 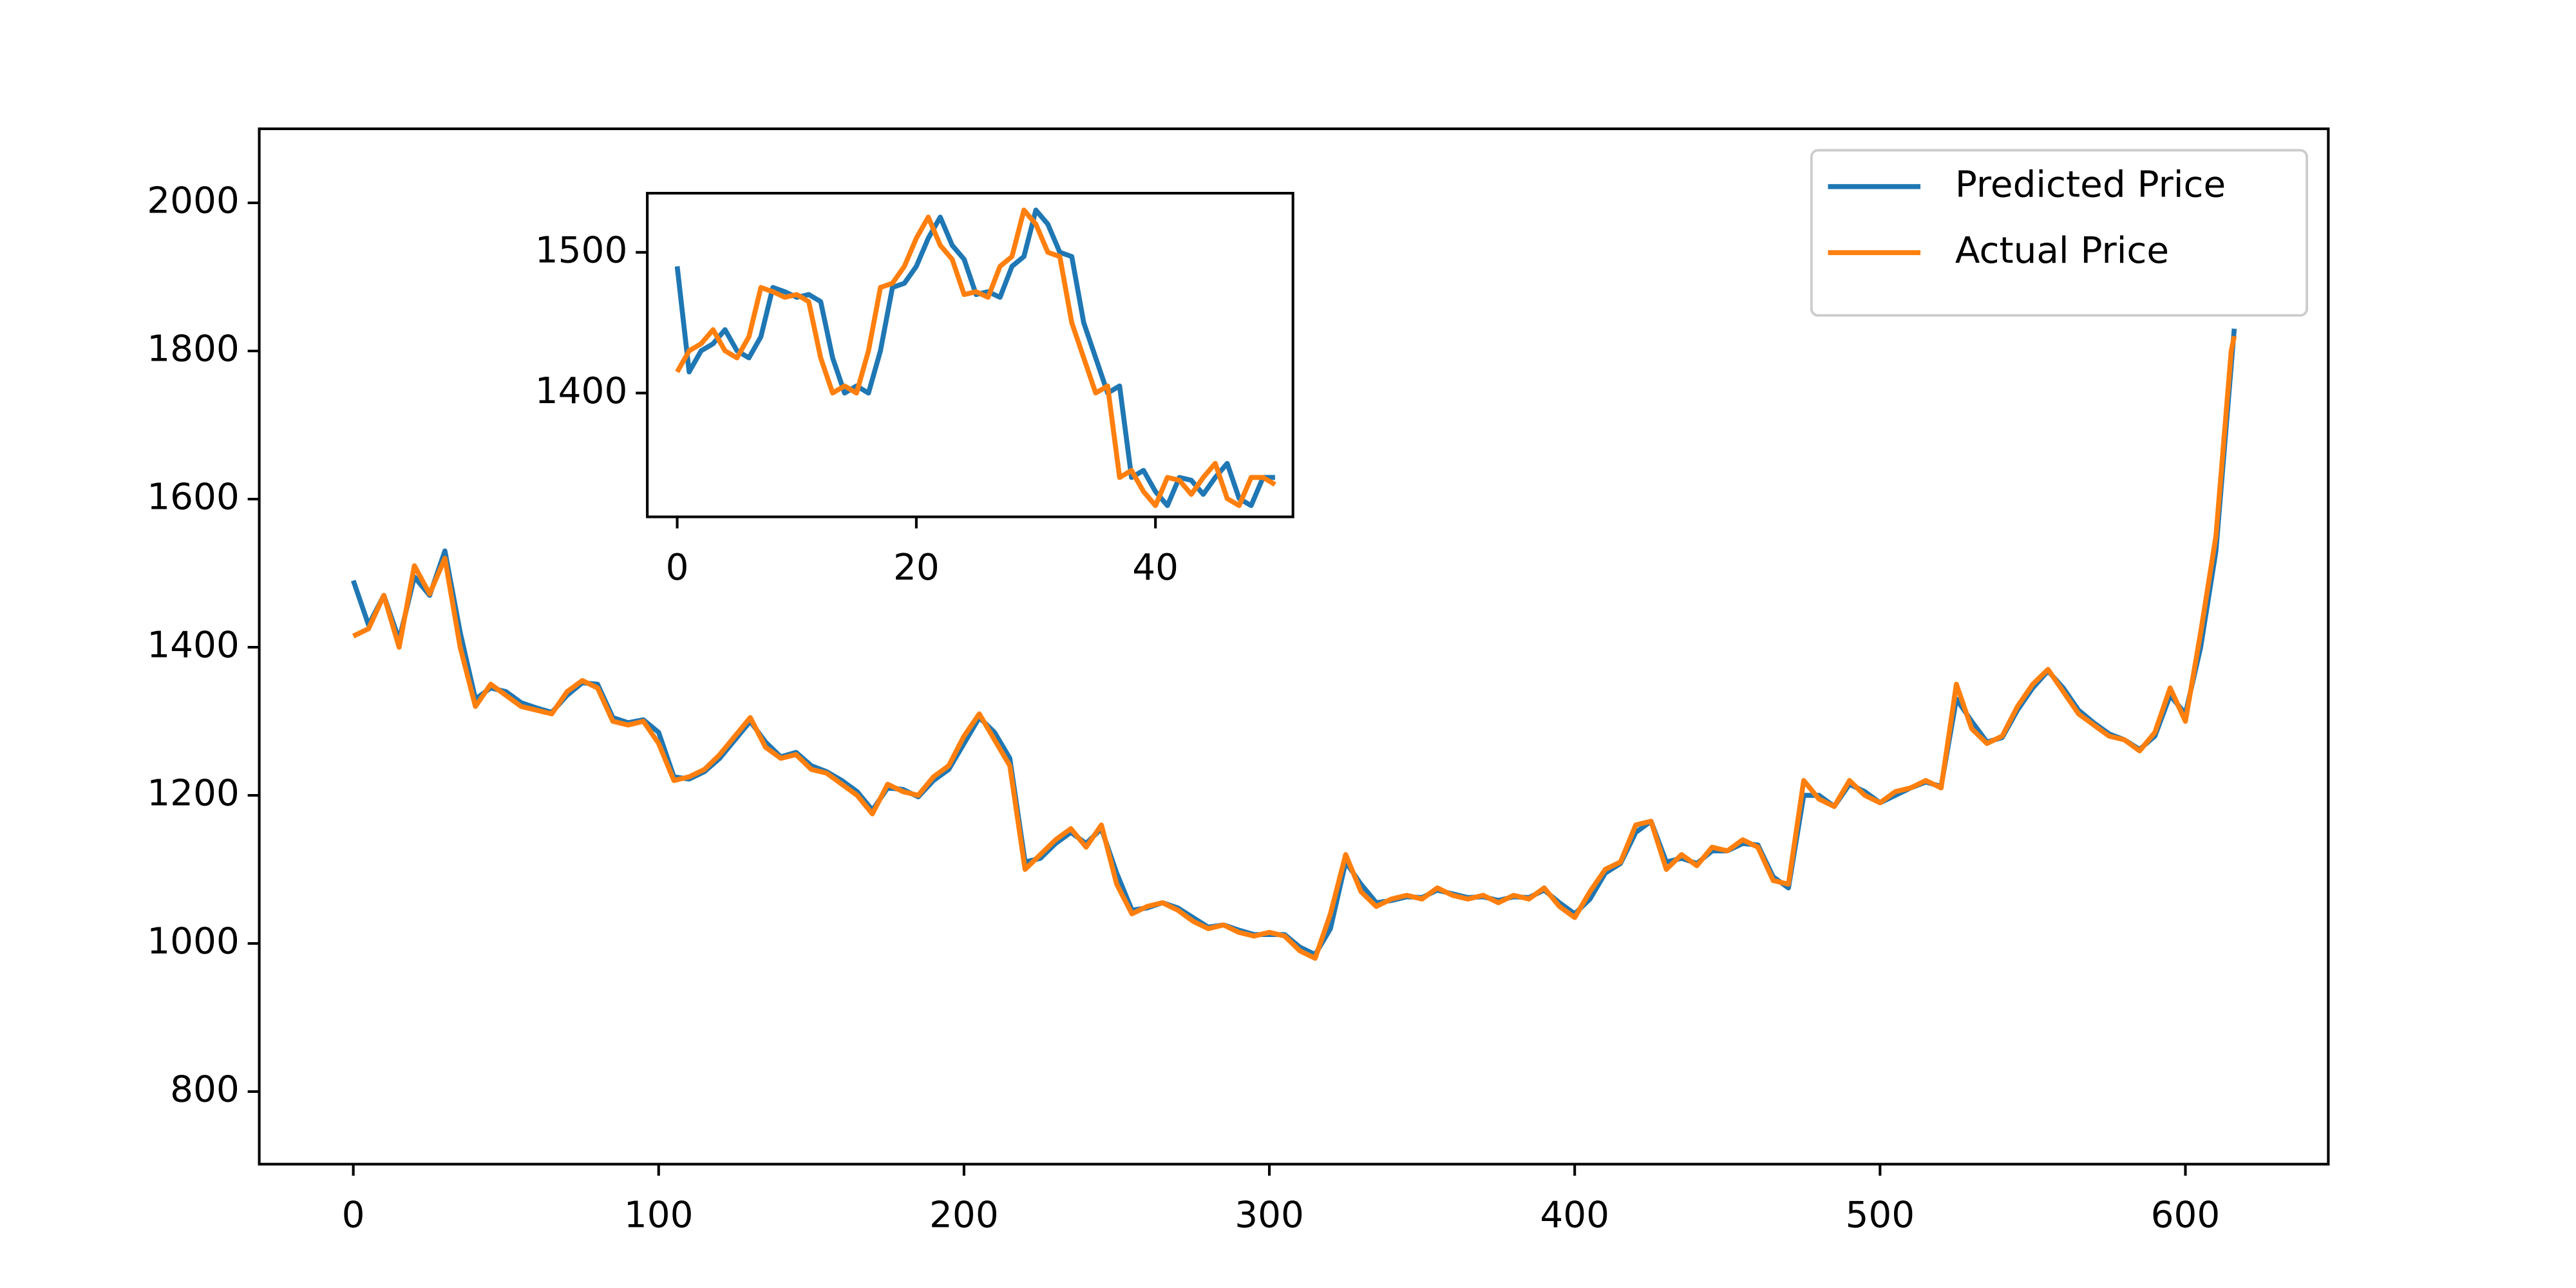 What do you see at coordinates (193, 349) in the screenshot?
I see `y-tick-label: 1800` at bounding box center [193, 349].